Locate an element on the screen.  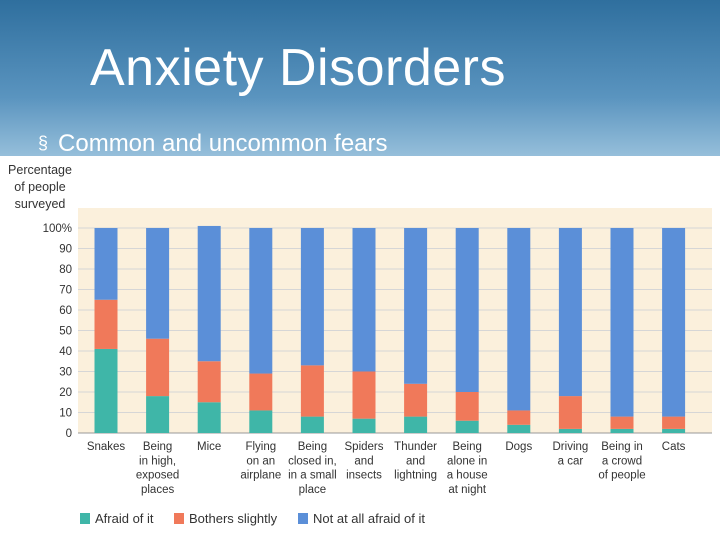
y-axis-label: Percentage of people surveyed is located at coordinates (40, 187).